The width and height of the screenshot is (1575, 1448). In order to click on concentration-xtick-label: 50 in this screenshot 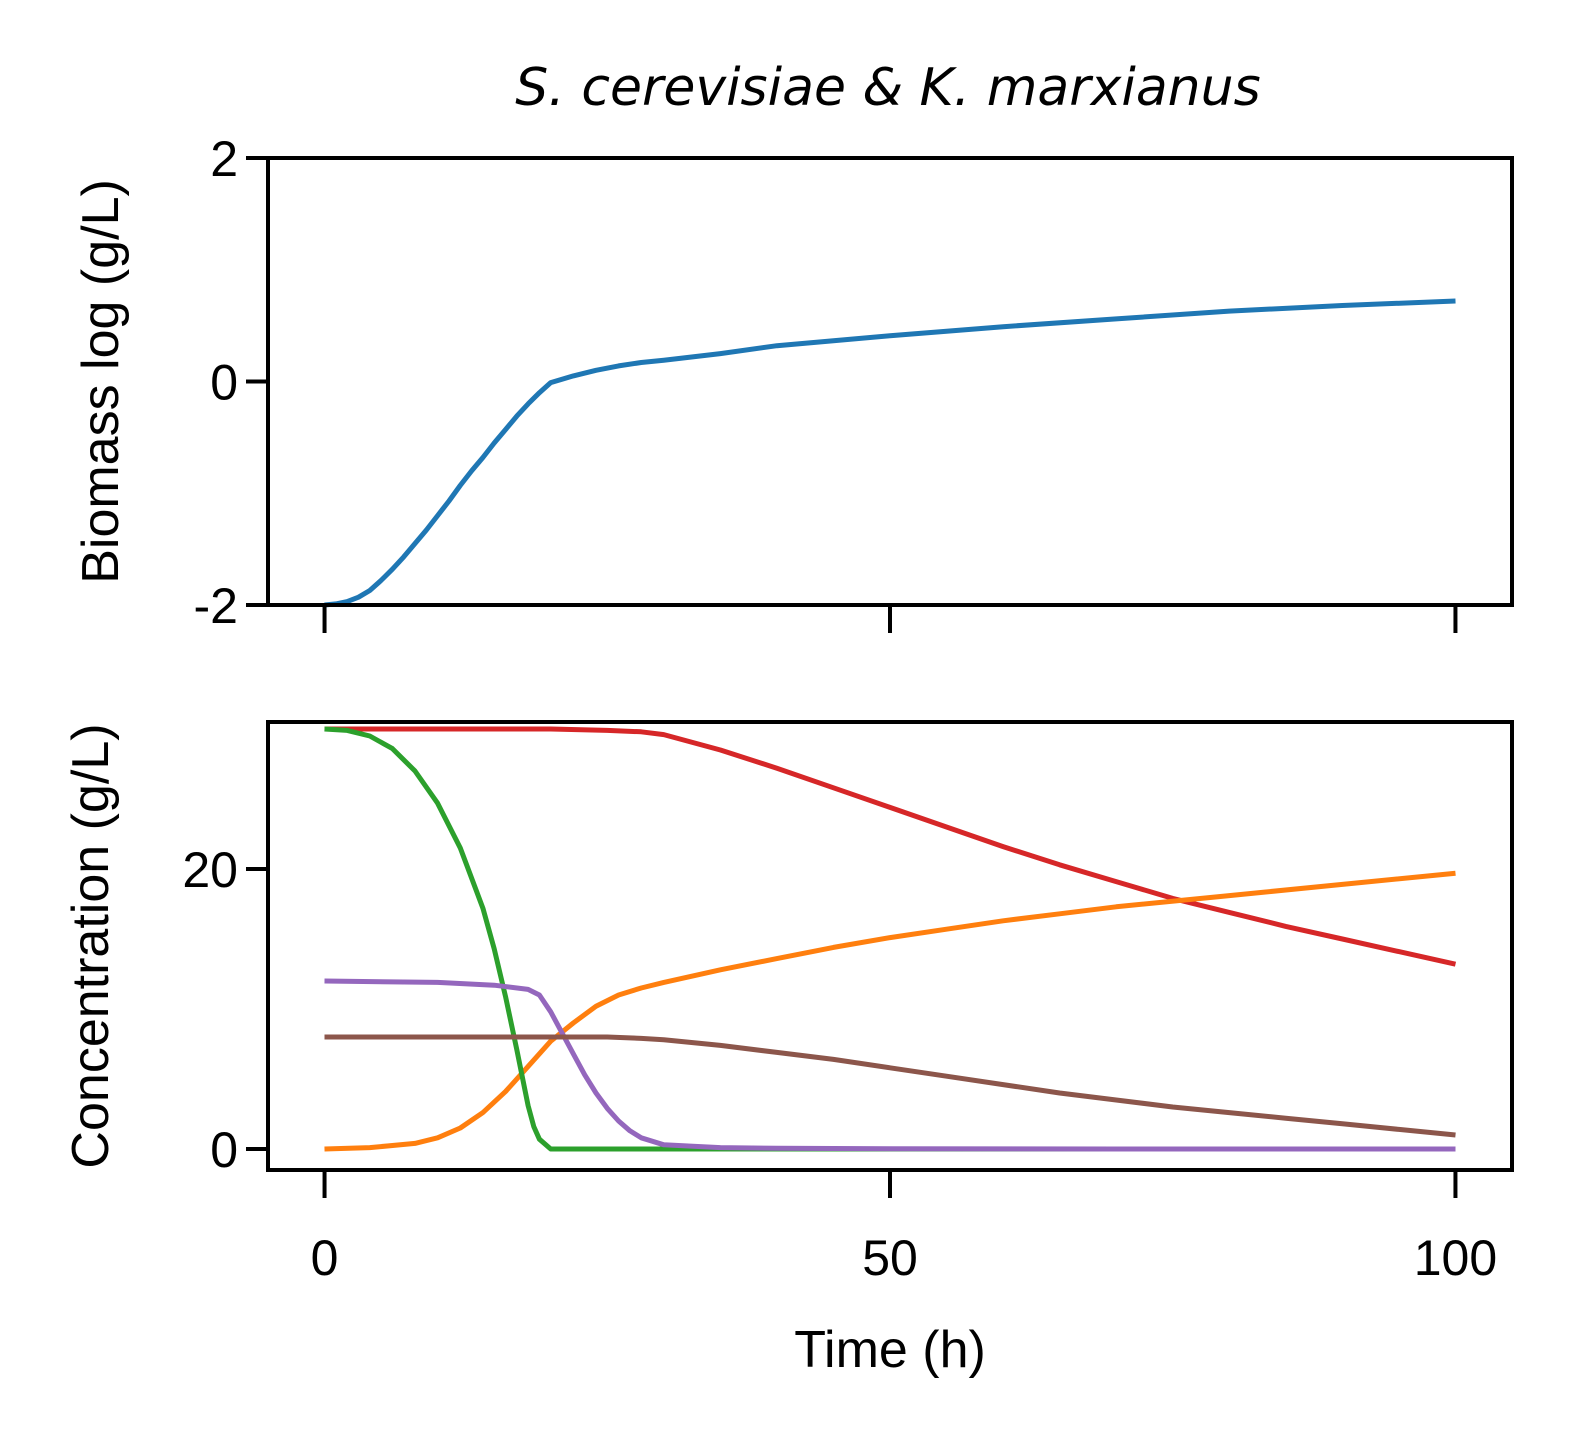, I will do `click(890, 1258)`.